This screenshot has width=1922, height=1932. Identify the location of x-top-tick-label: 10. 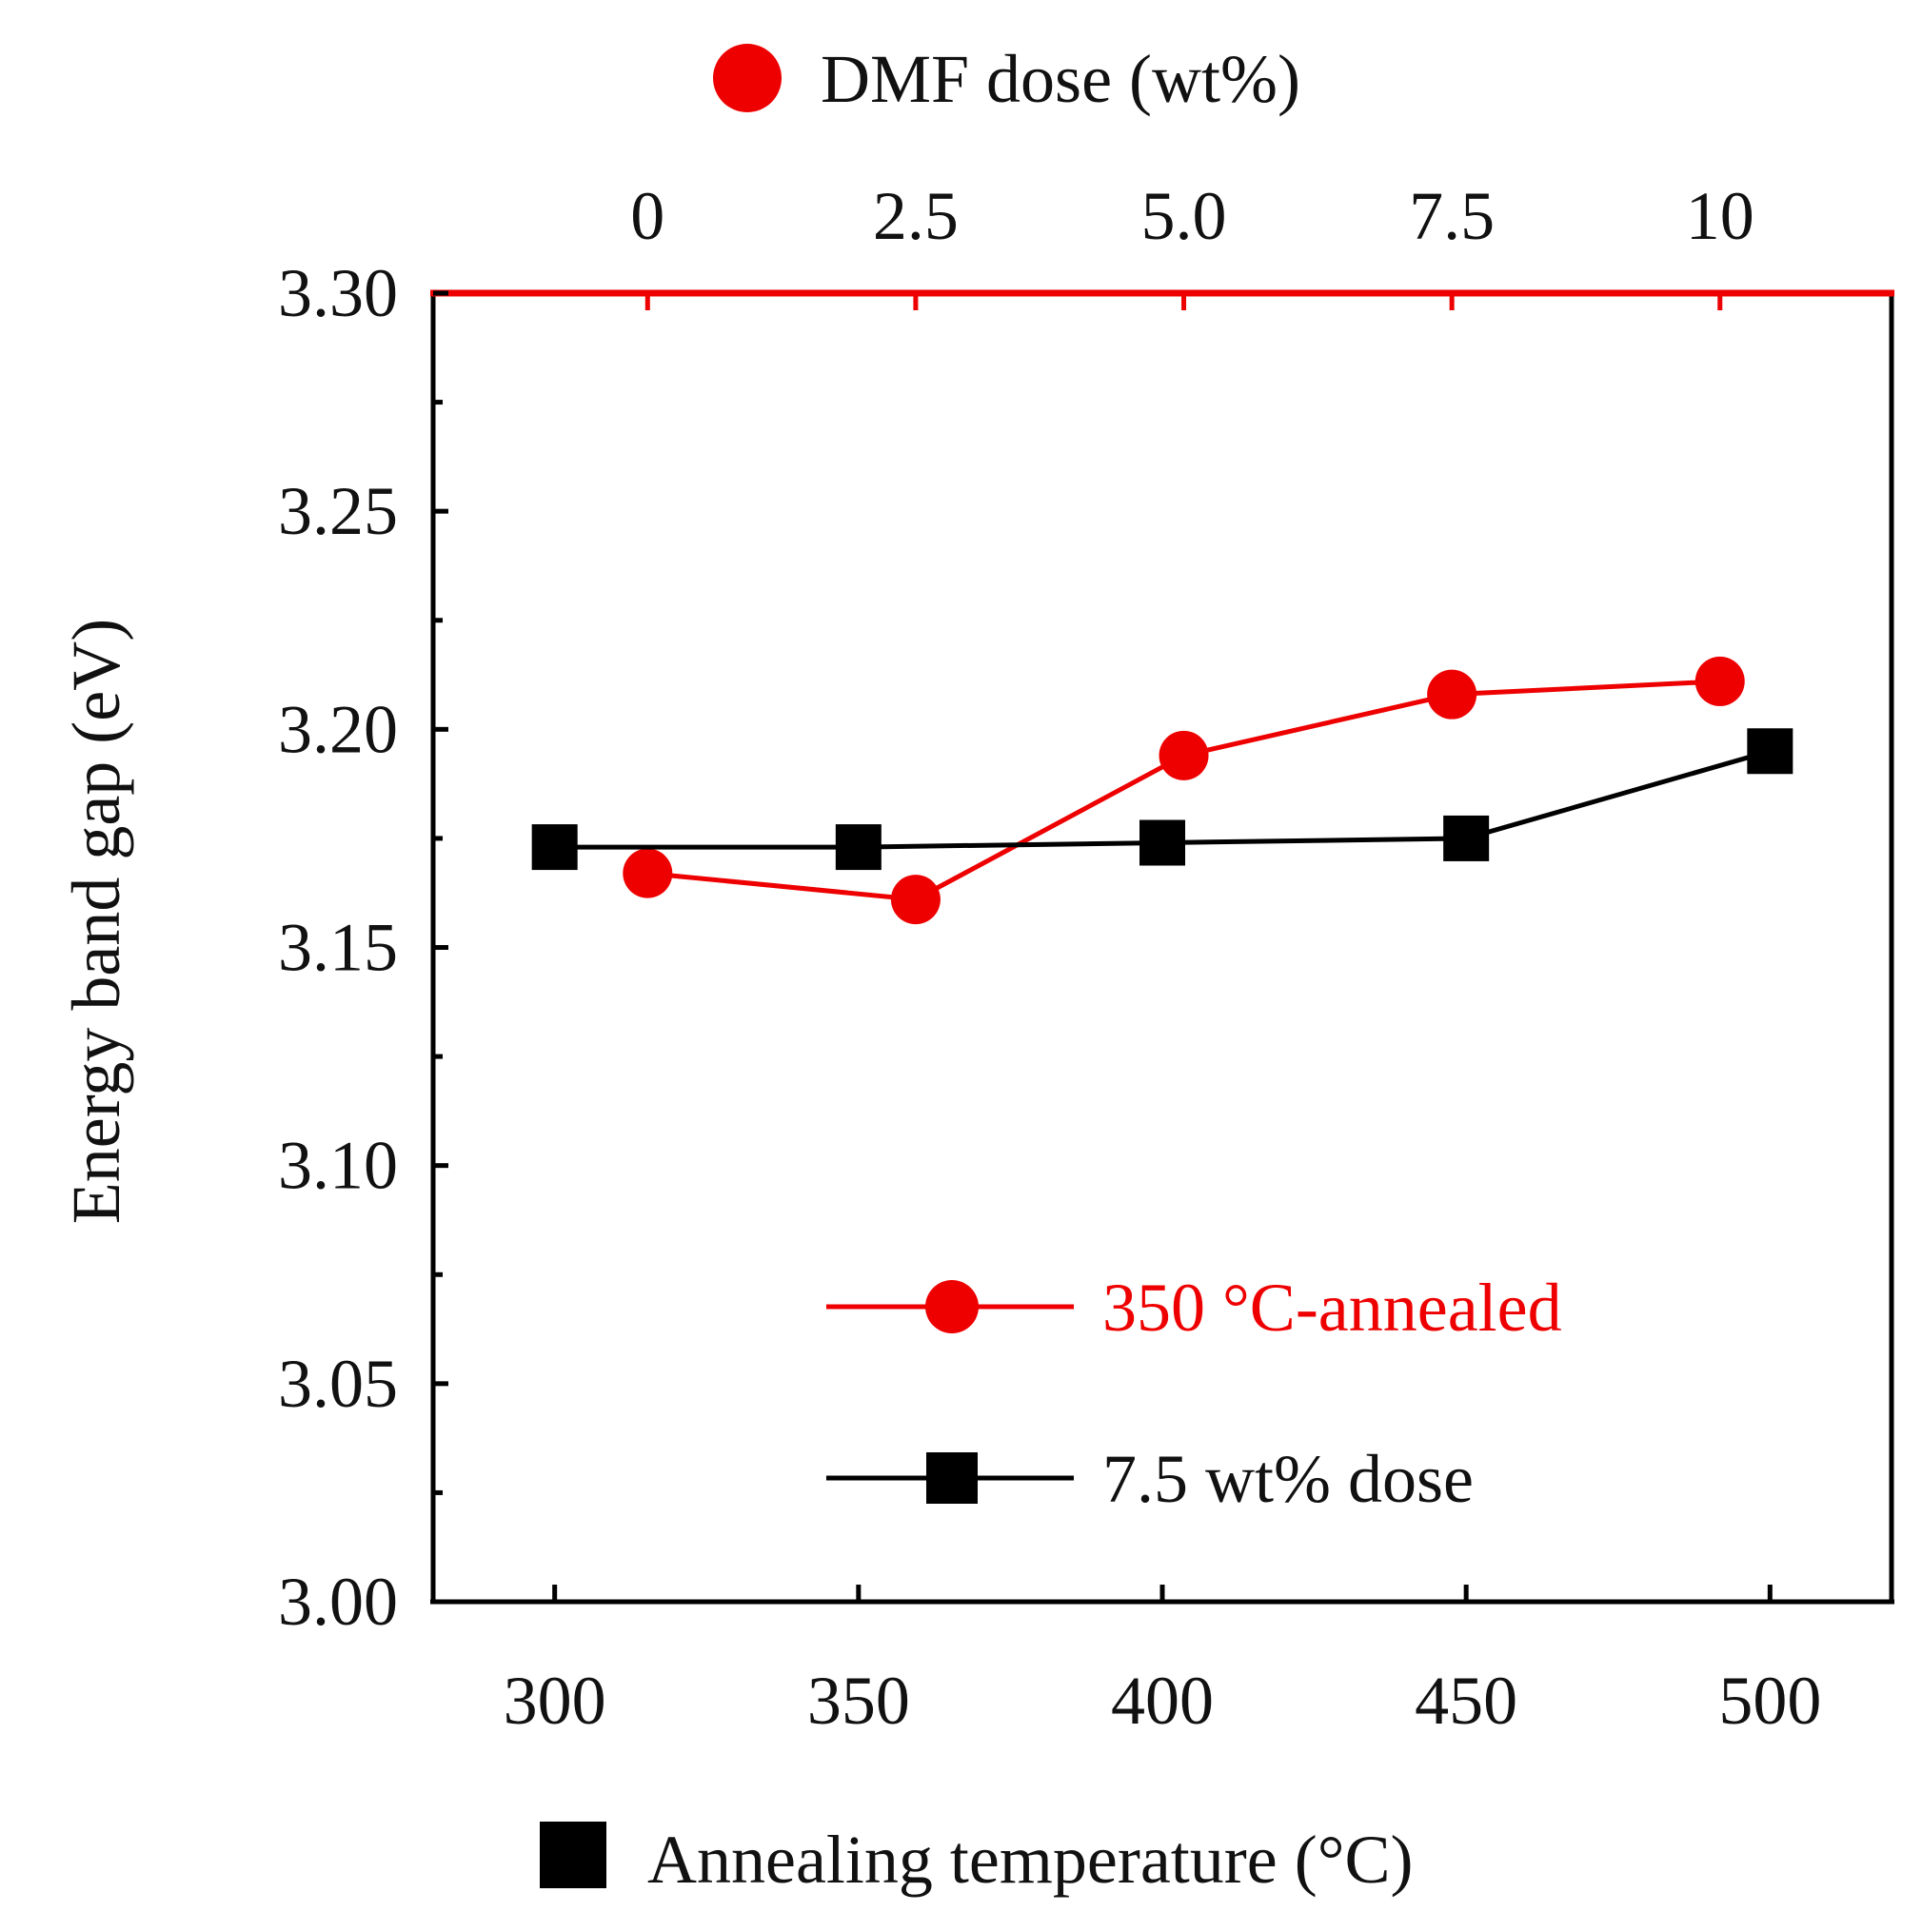
(1720, 216).